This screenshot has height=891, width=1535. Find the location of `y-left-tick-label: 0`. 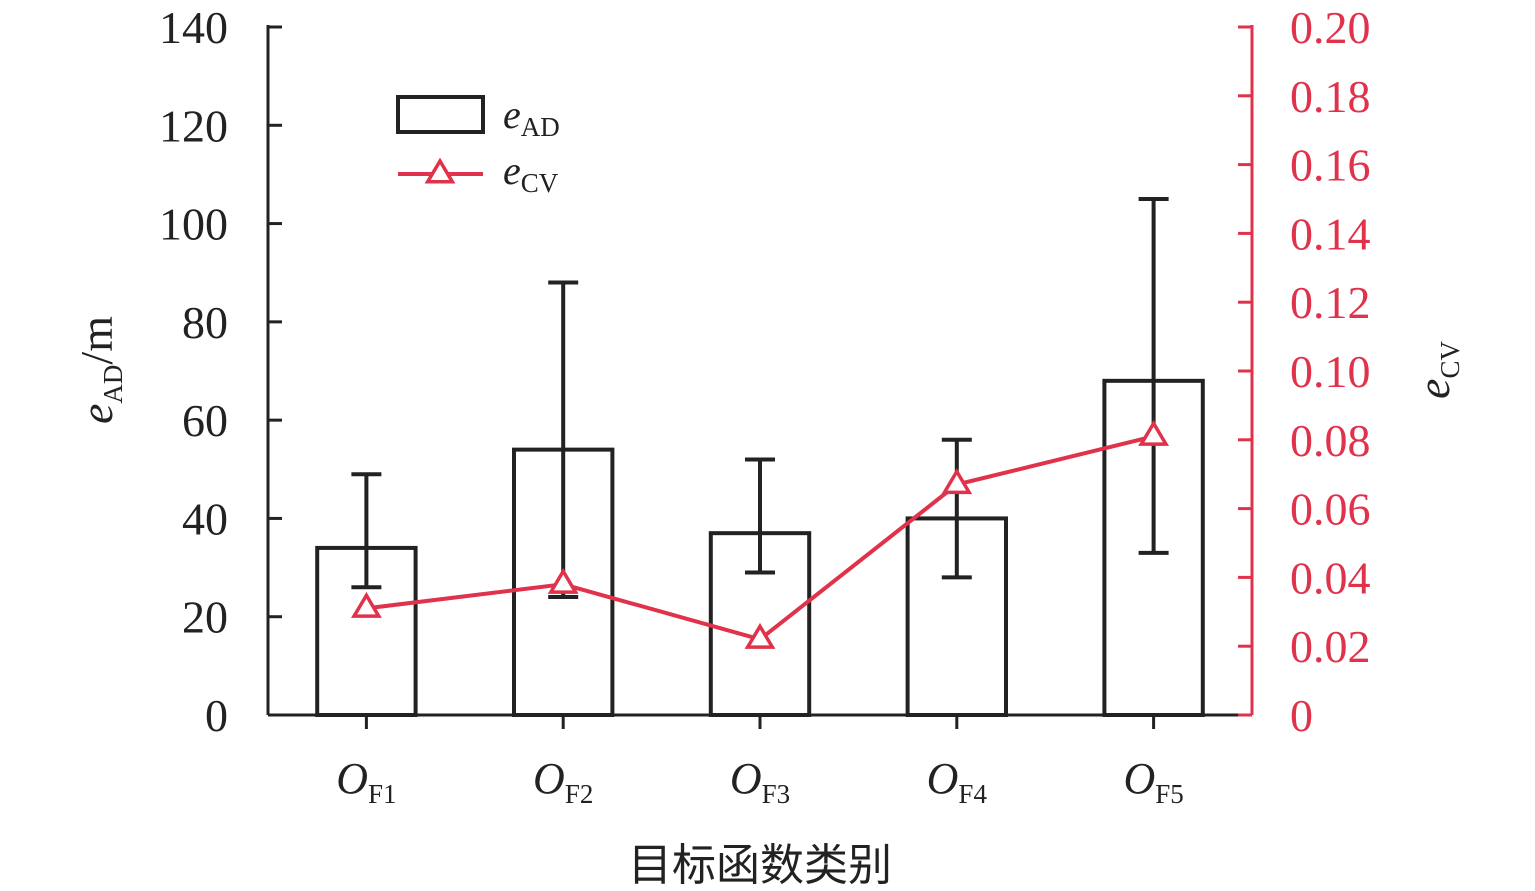

y-left-tick-label: 0 is located at coordinates (216, 715).